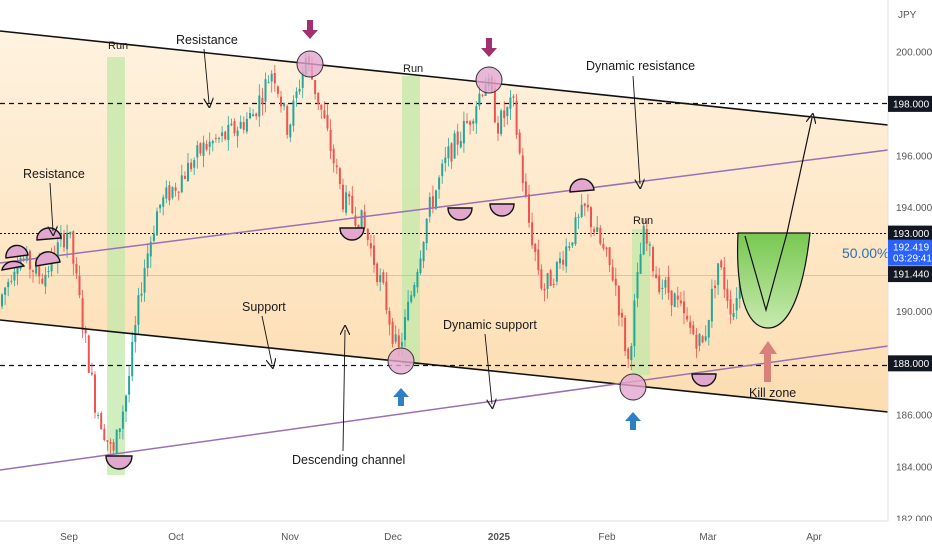 The width and height of the screenshot is (932, 550). Describe the element at coordinates (607, 537) in the screenshot. I see `x-tick-label: Feb` at that location.